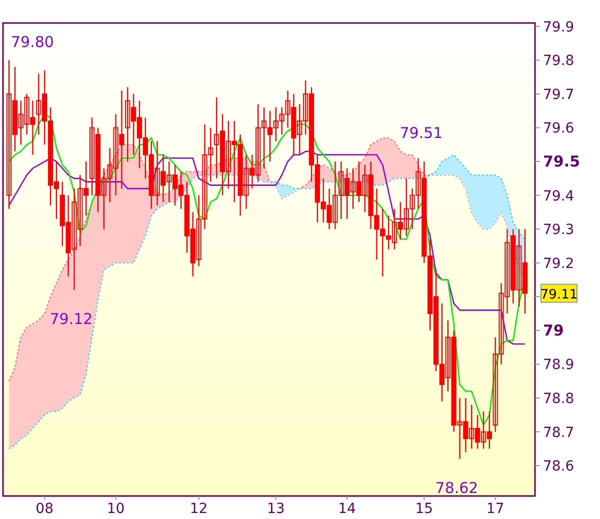  Describe the element at coordinates (347, 509) in the screenshot. I see `x-tick-label: 14` at that location.